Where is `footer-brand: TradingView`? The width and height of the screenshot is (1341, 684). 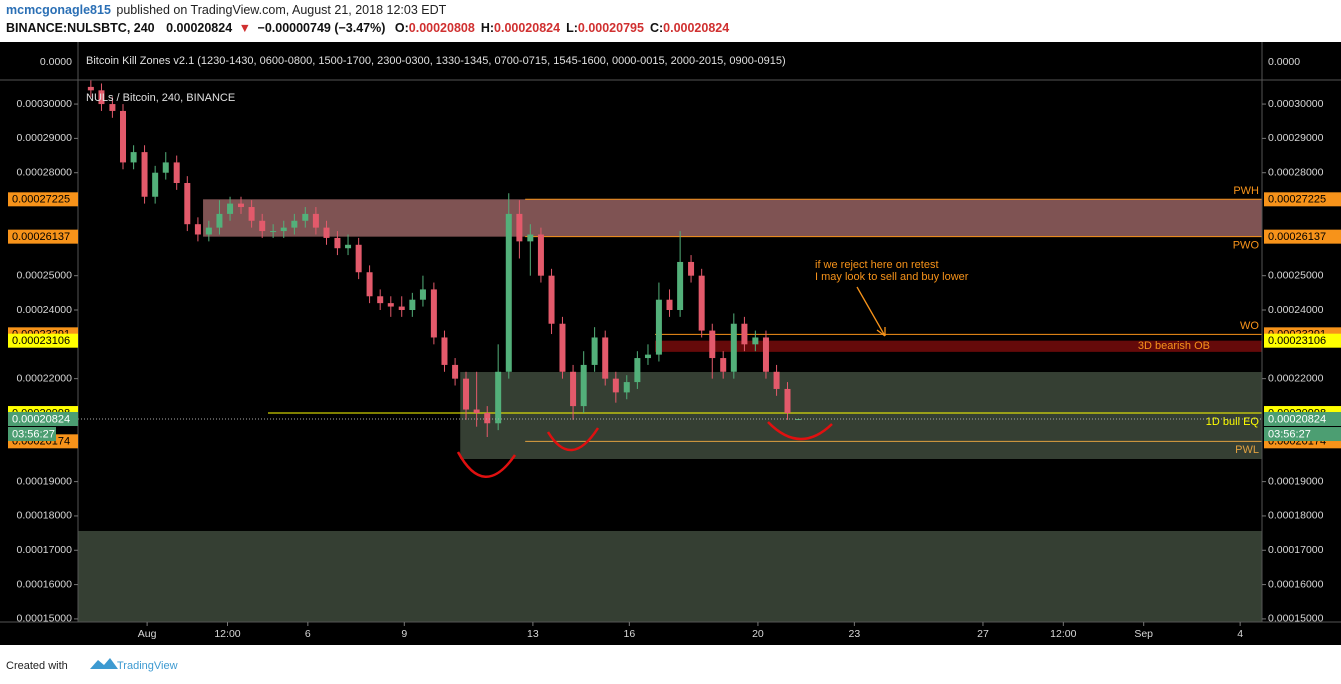
footer-brand: TradingView is located at coordinates (147, 666).